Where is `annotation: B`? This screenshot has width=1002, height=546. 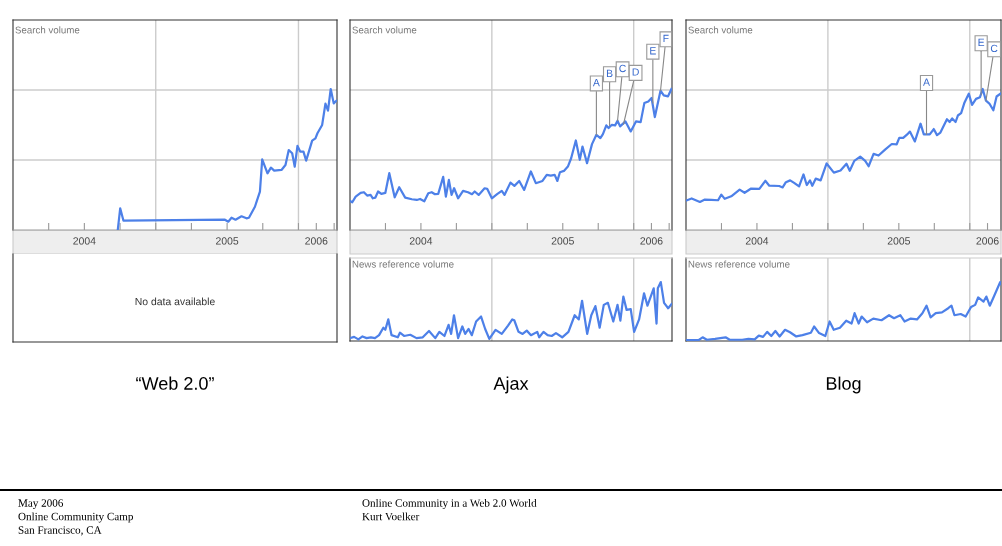
annotation: B is located at coordinates (609, 73).